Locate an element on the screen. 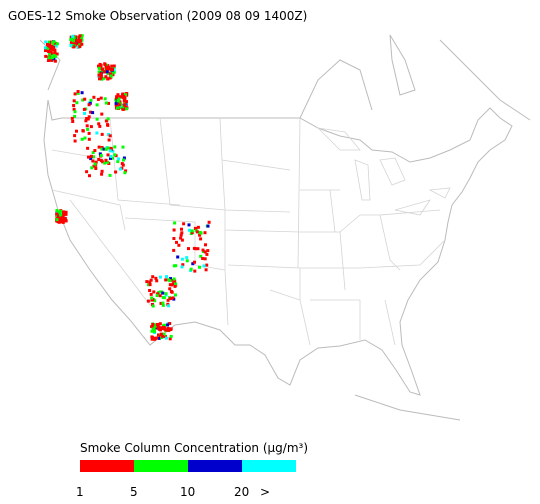 Image resolution: width=540 pixels, height=504 pixels. lakes is located at coordinates (383, 171).